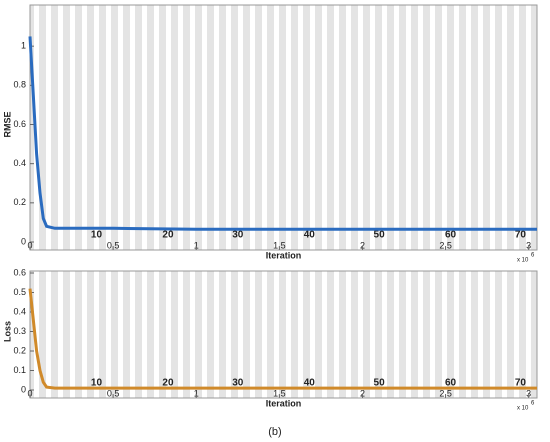 The image size is (550, 442). I want to click on y-axis-label: Loss, so click(7, 331).